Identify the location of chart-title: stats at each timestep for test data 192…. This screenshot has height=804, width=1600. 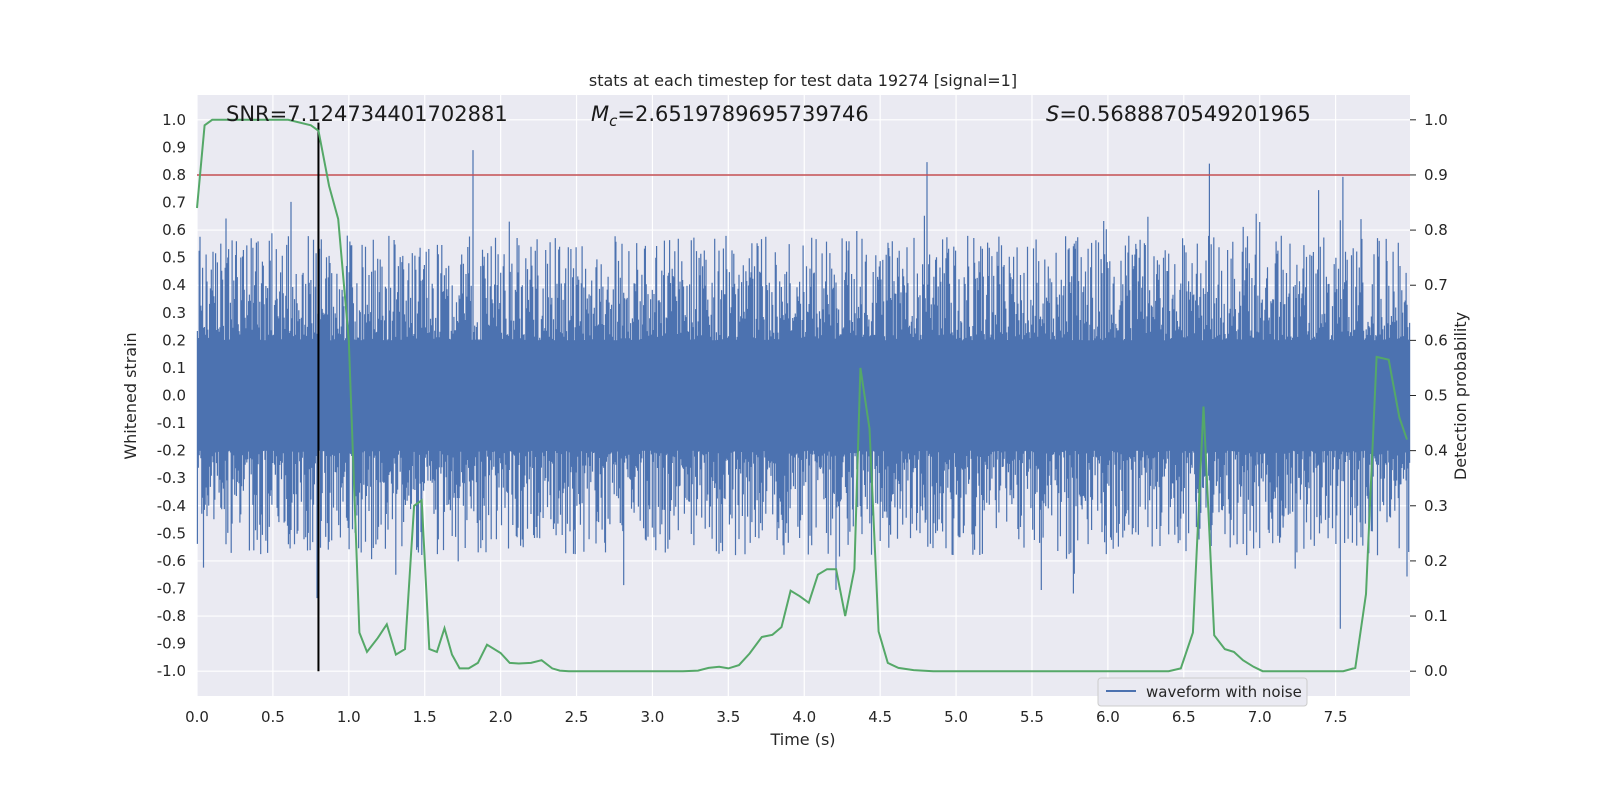
(803, 80).